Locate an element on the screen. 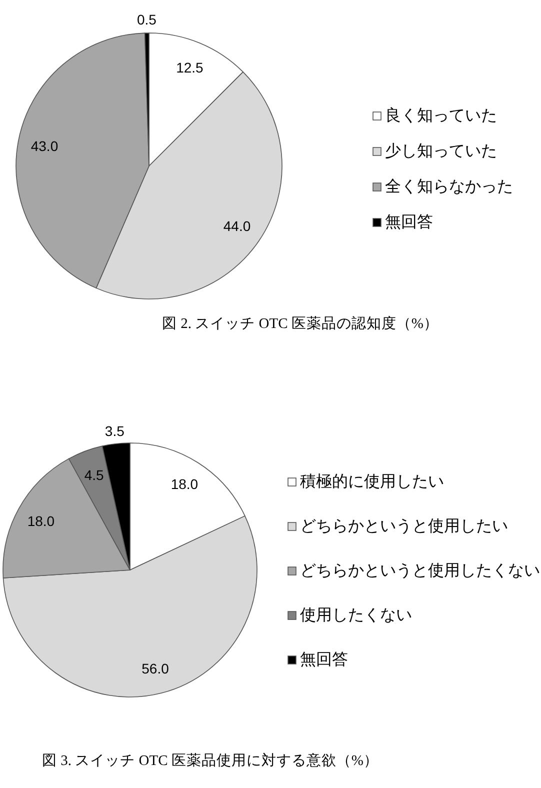  data-label: 12.5 is located at coordinates (190, 68).